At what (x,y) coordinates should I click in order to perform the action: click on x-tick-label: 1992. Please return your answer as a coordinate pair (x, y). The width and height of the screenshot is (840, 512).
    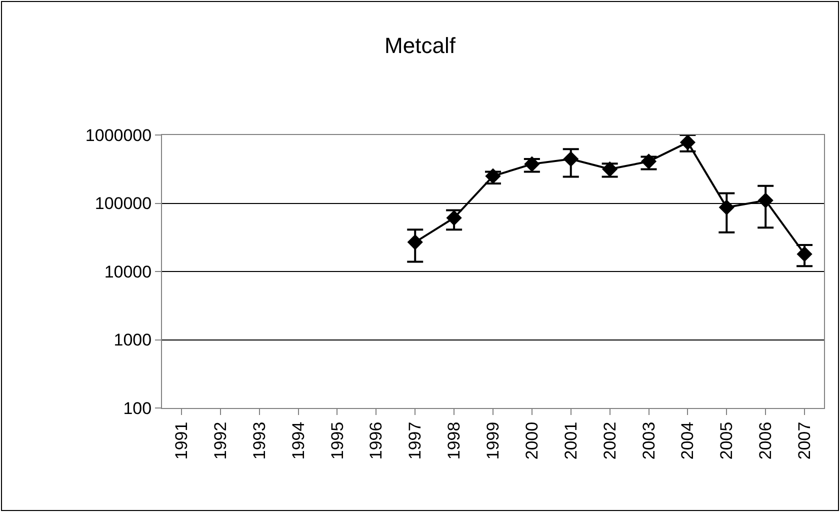
    Looking at the image, I should click on (220, 441).